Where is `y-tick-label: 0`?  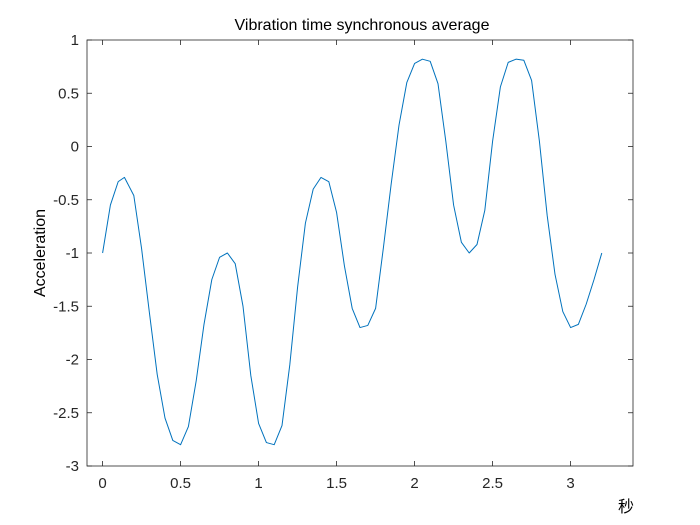 y-tick-label: 0 is located at coordinates (75, 147).